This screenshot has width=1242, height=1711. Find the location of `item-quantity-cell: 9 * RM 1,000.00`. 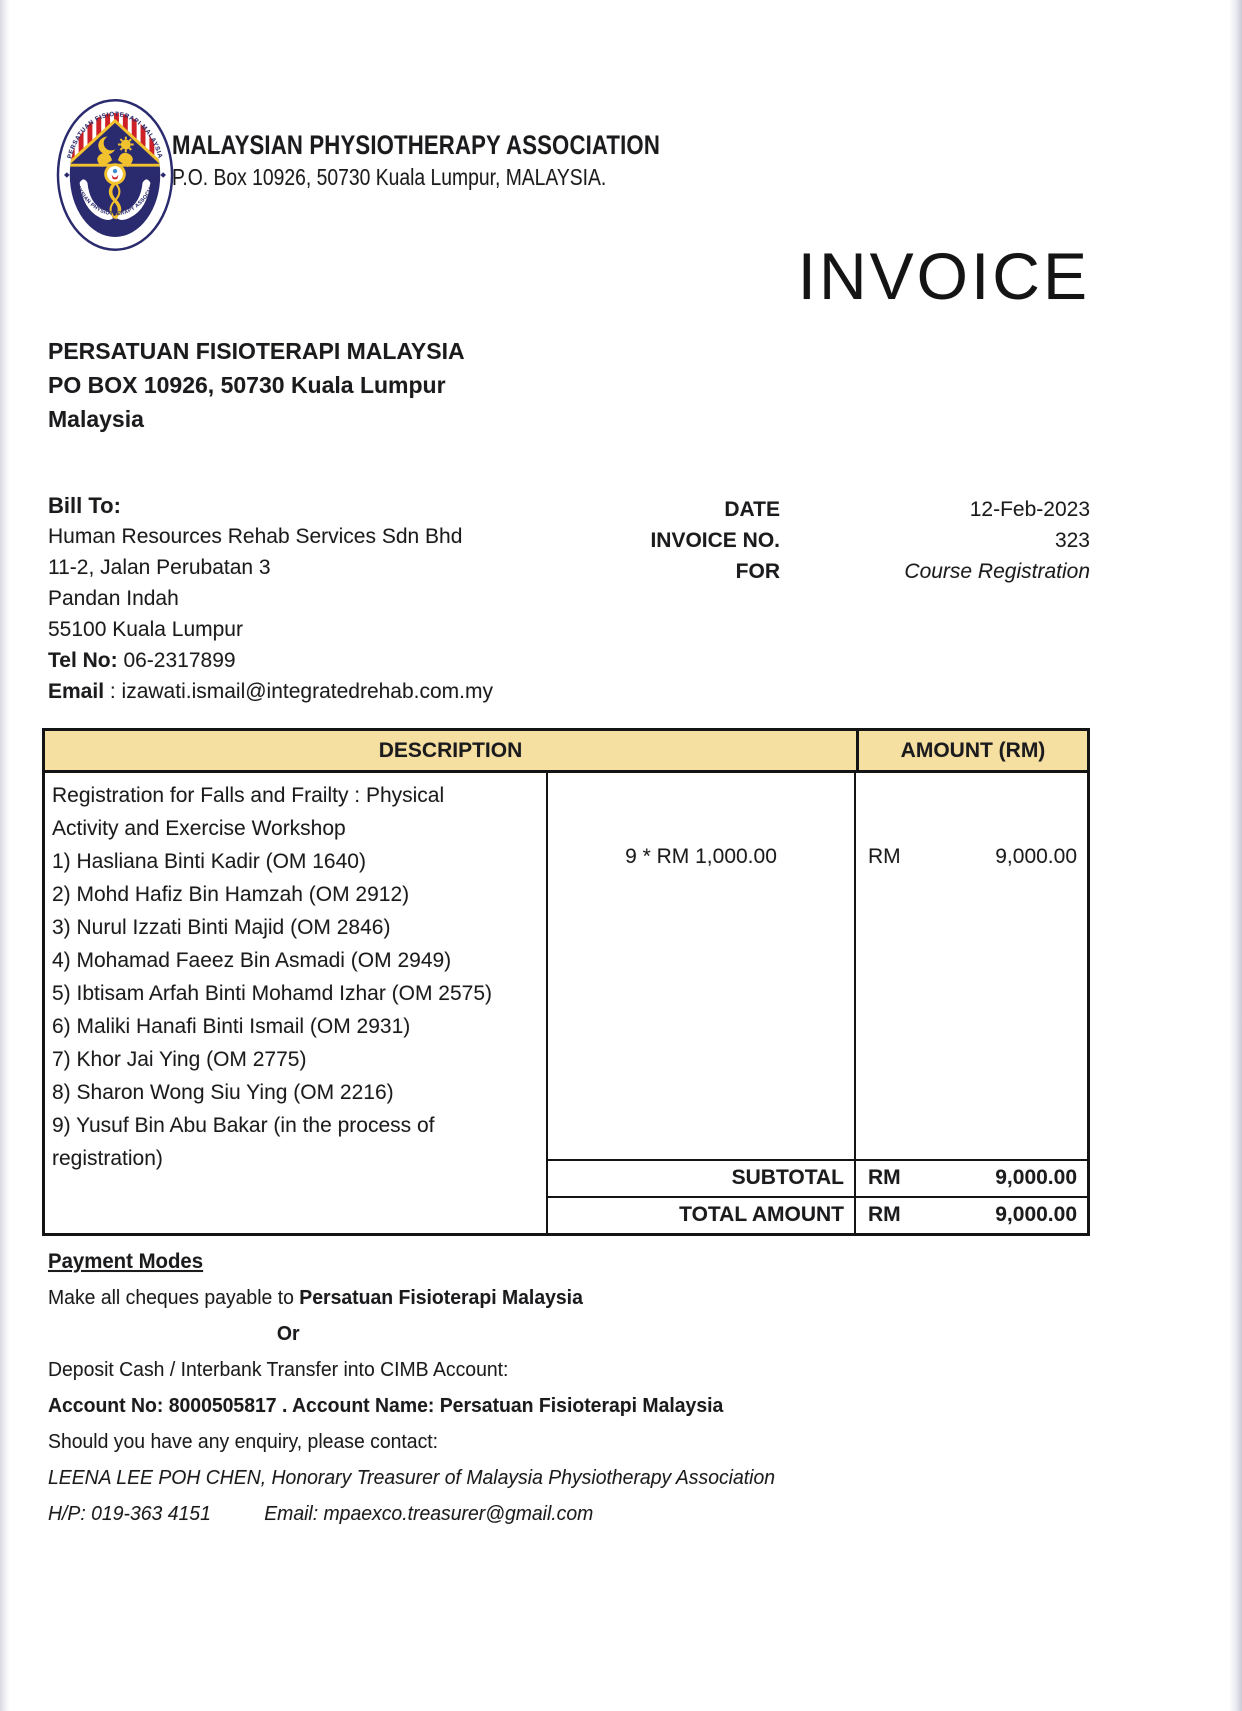

item-quantity-cell: 9 * RM 1,000.00 is located at coordinates (701, 856).